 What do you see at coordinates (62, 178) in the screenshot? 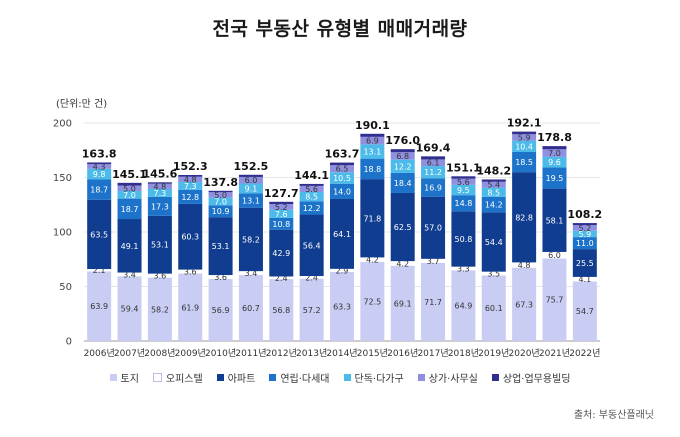
I see `y-tick-label: 150` at bounding box center [62, 178].